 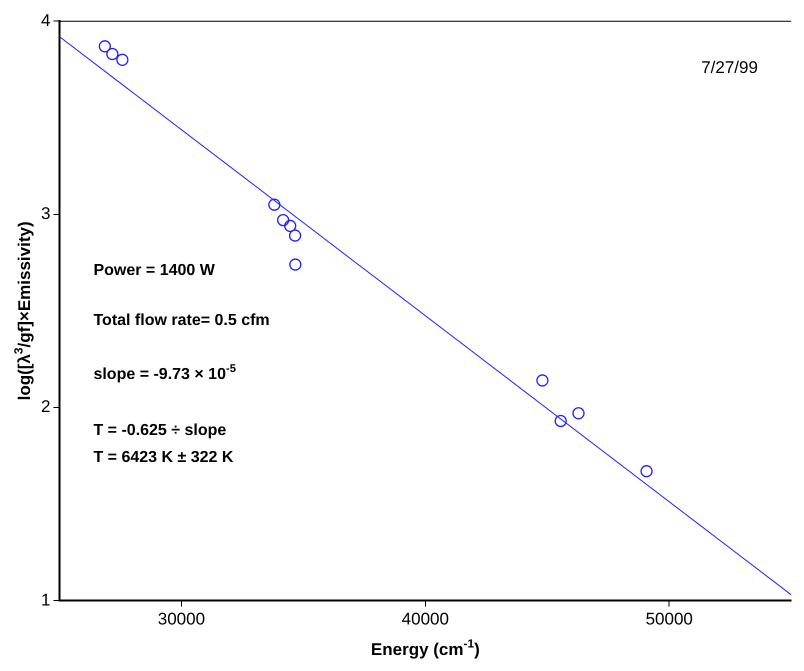 What do you see at coordinates (45, 214) in the screenshot?
I see `y-tick-label: 3` at bounding box center [45, 214].